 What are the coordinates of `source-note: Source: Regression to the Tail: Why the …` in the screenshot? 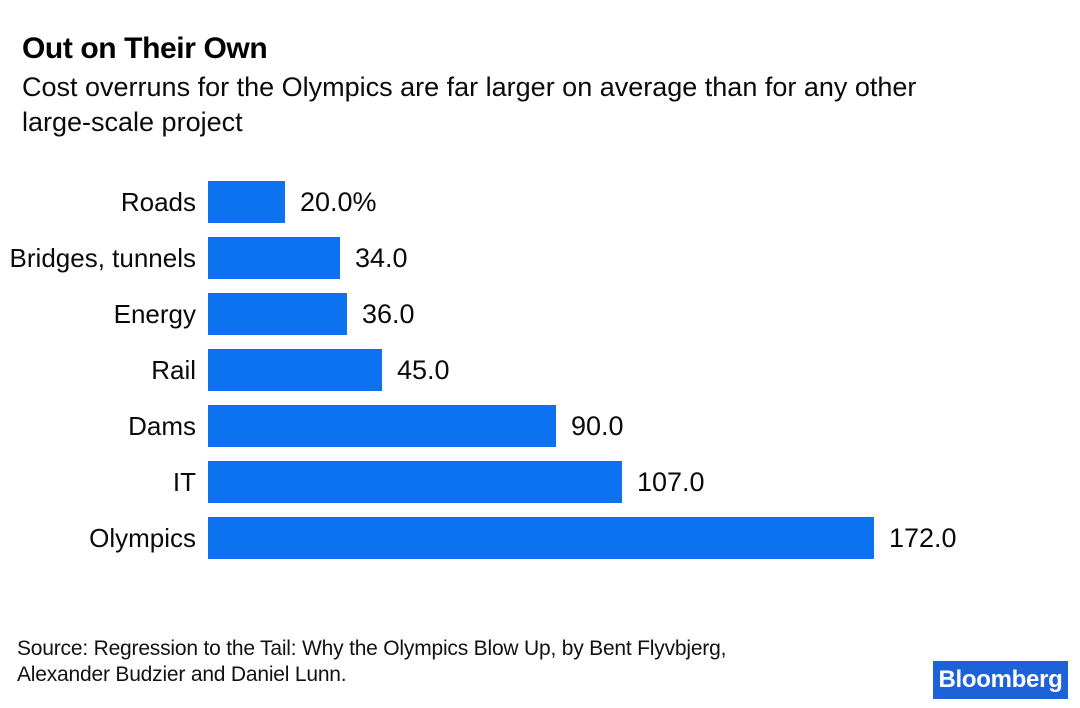 It's located at (372, 661).